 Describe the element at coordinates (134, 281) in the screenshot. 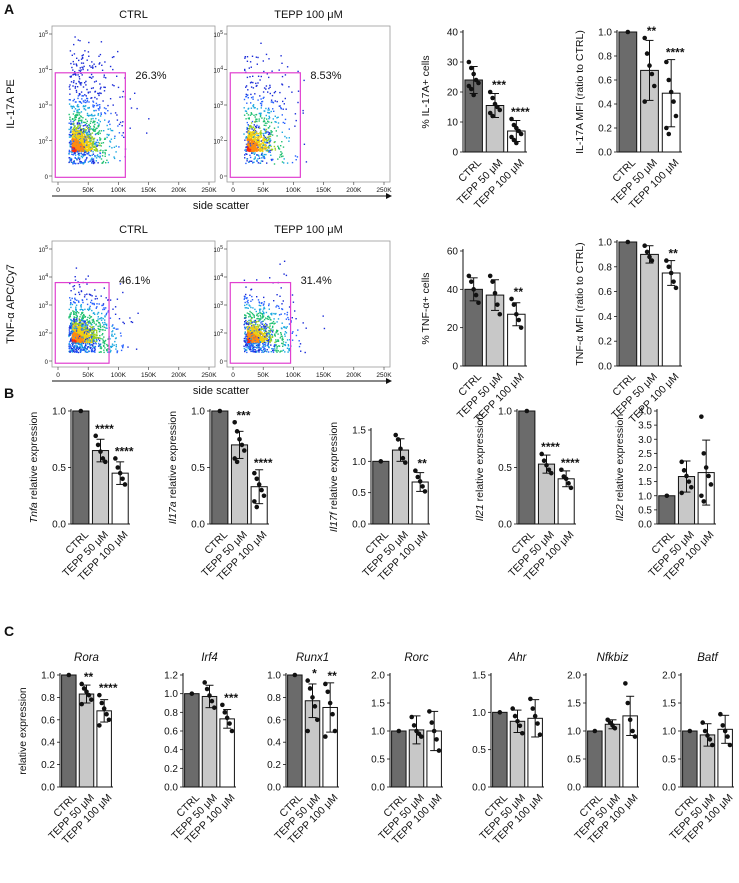

I see `flow-gate-percent: 46.1%` at that location.